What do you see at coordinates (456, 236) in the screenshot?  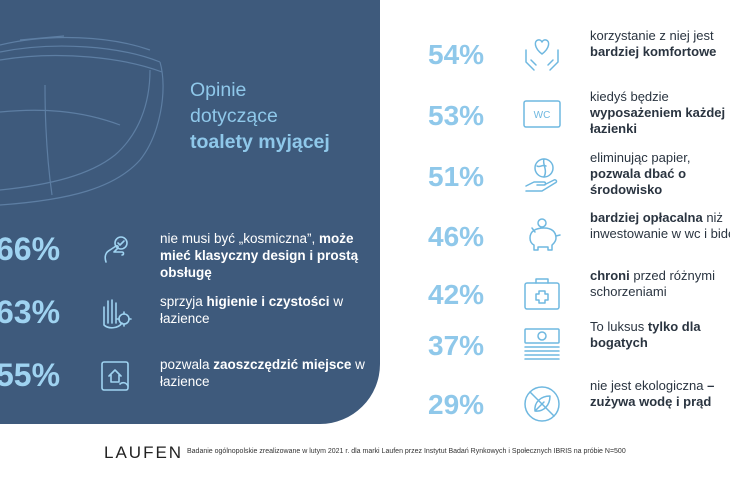 I see `stat-percent: 46%` at bounding box center [456, 236].